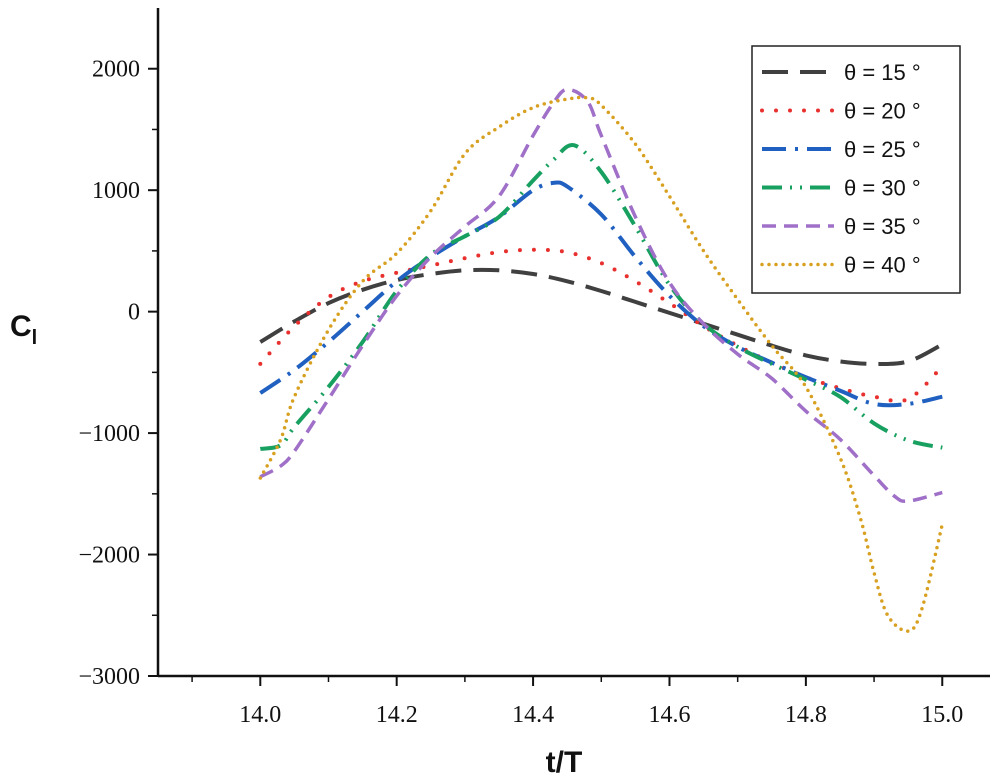 Image resolution: width=996 pixels, height=780 pixels. Describe the element at coordinates (882, 149) in the screenshot. I see `legend-label-3: θ = 25 °` at that location.